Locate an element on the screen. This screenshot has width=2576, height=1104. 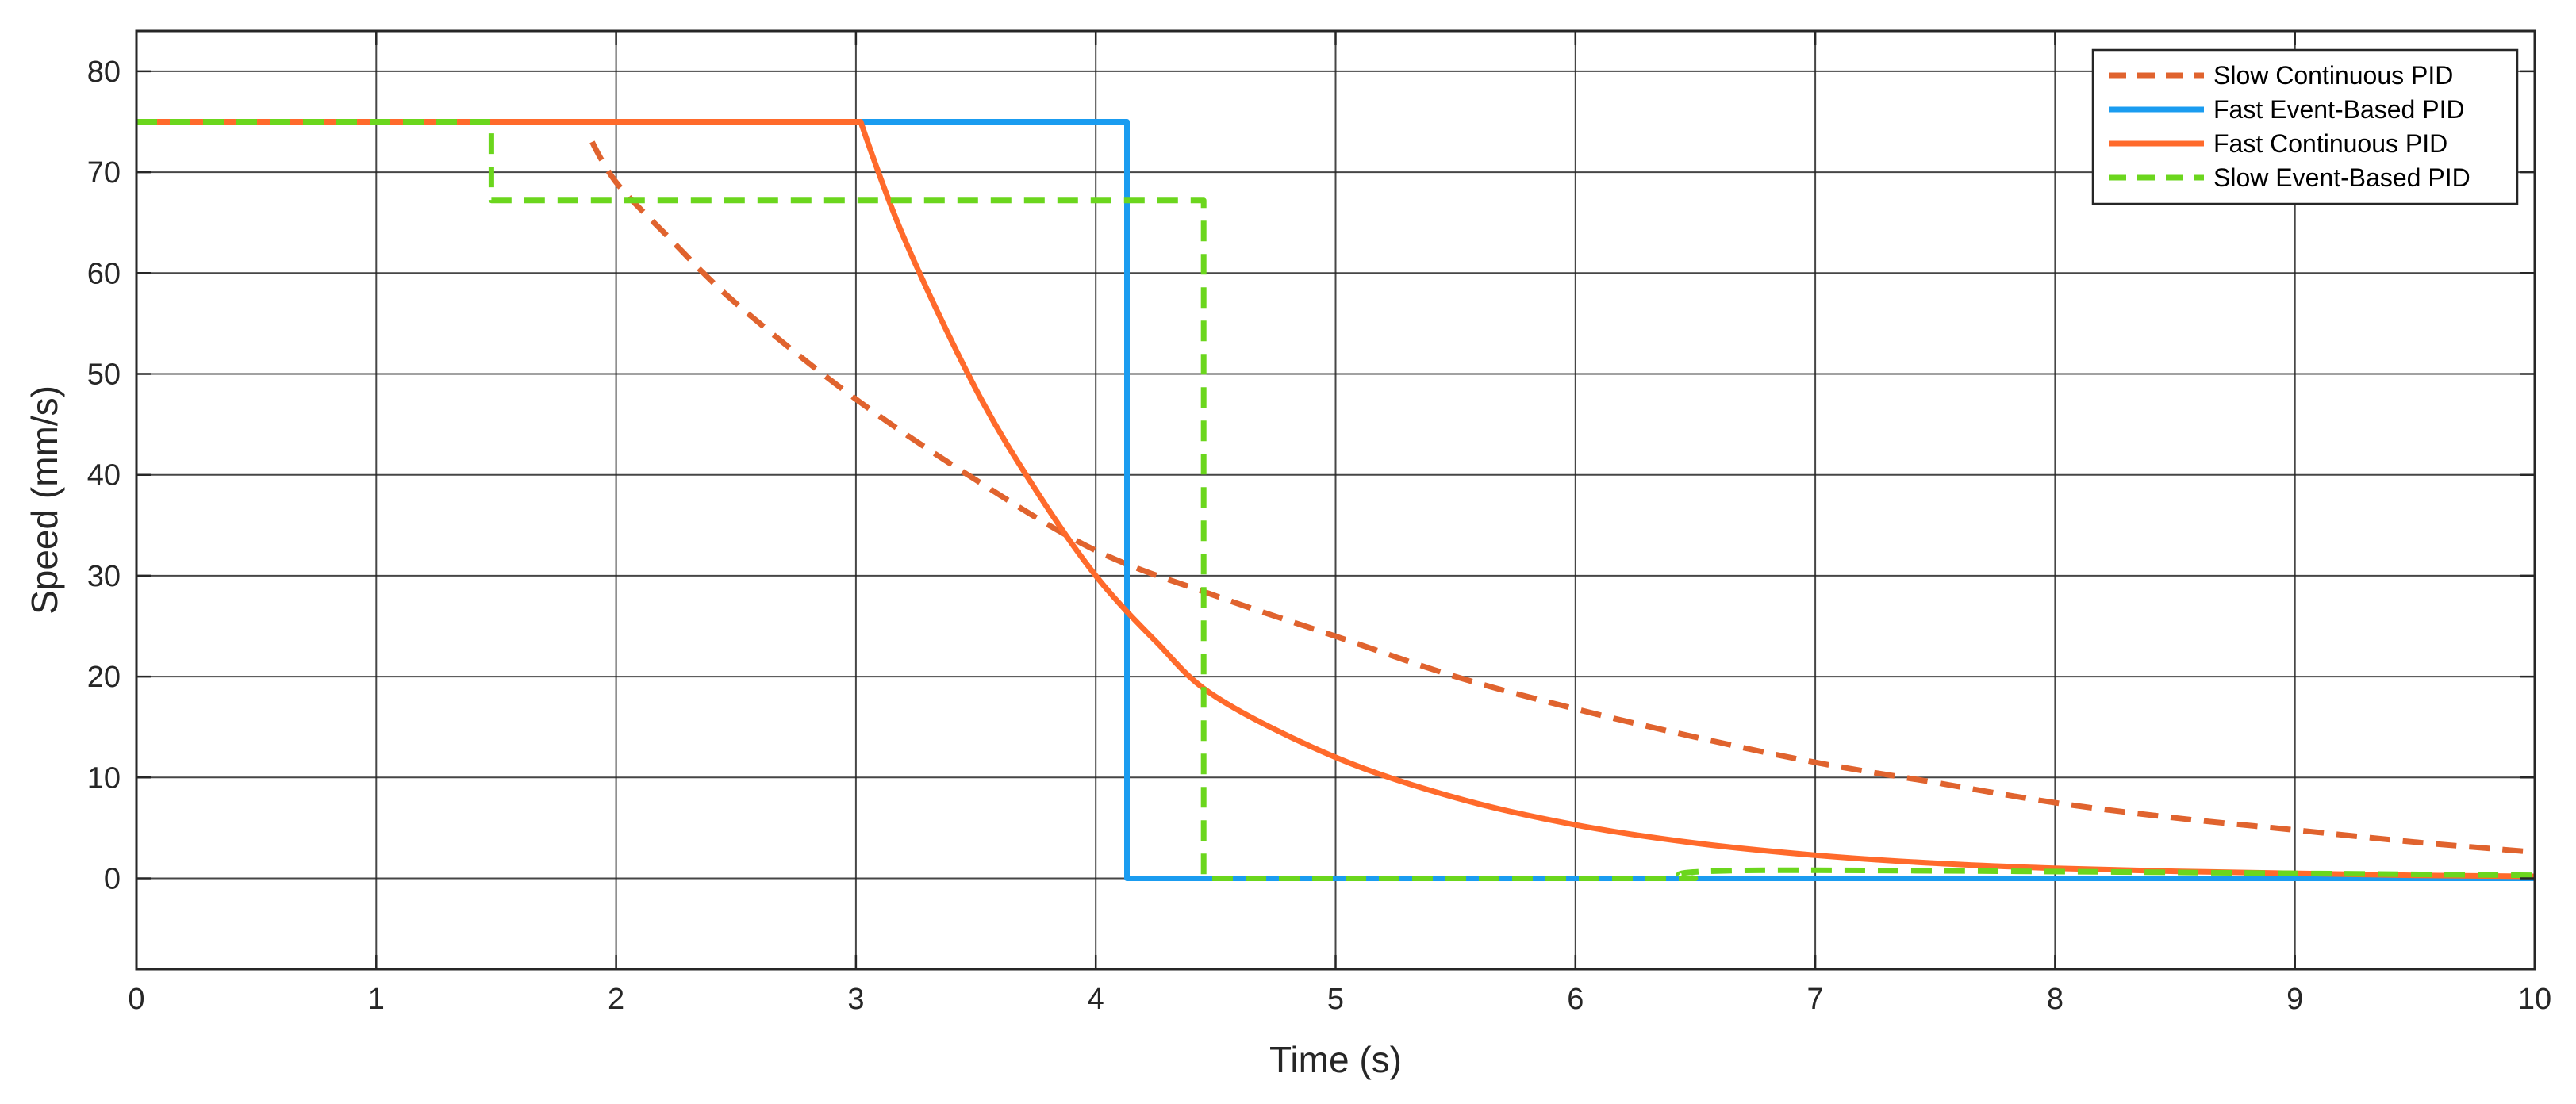
y-tick-label: 30 is located at coordinates (104, 576).